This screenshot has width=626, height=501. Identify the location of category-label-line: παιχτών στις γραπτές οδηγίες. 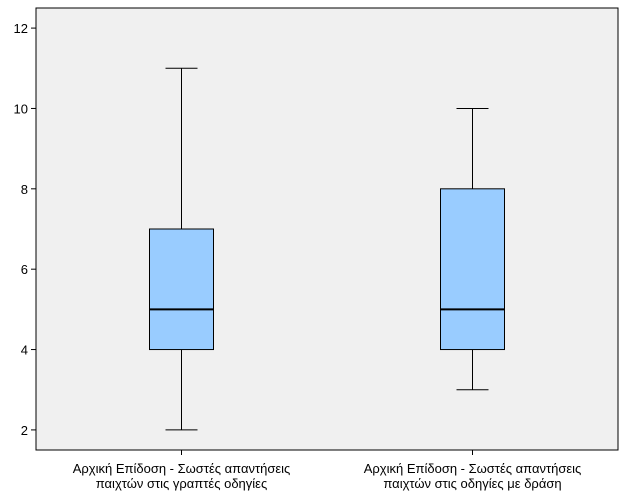
(181, 483).